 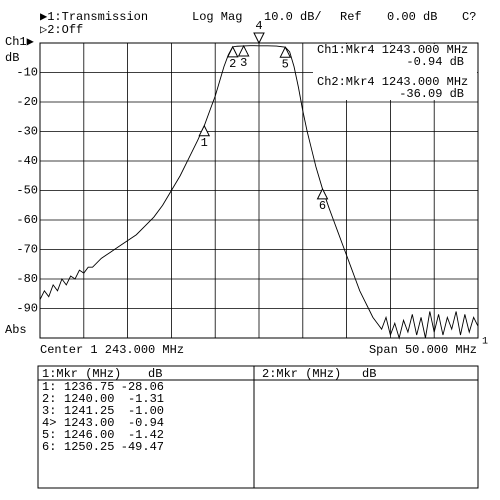 I want to click on row-value: -49.47, so click(x=142, y=447).